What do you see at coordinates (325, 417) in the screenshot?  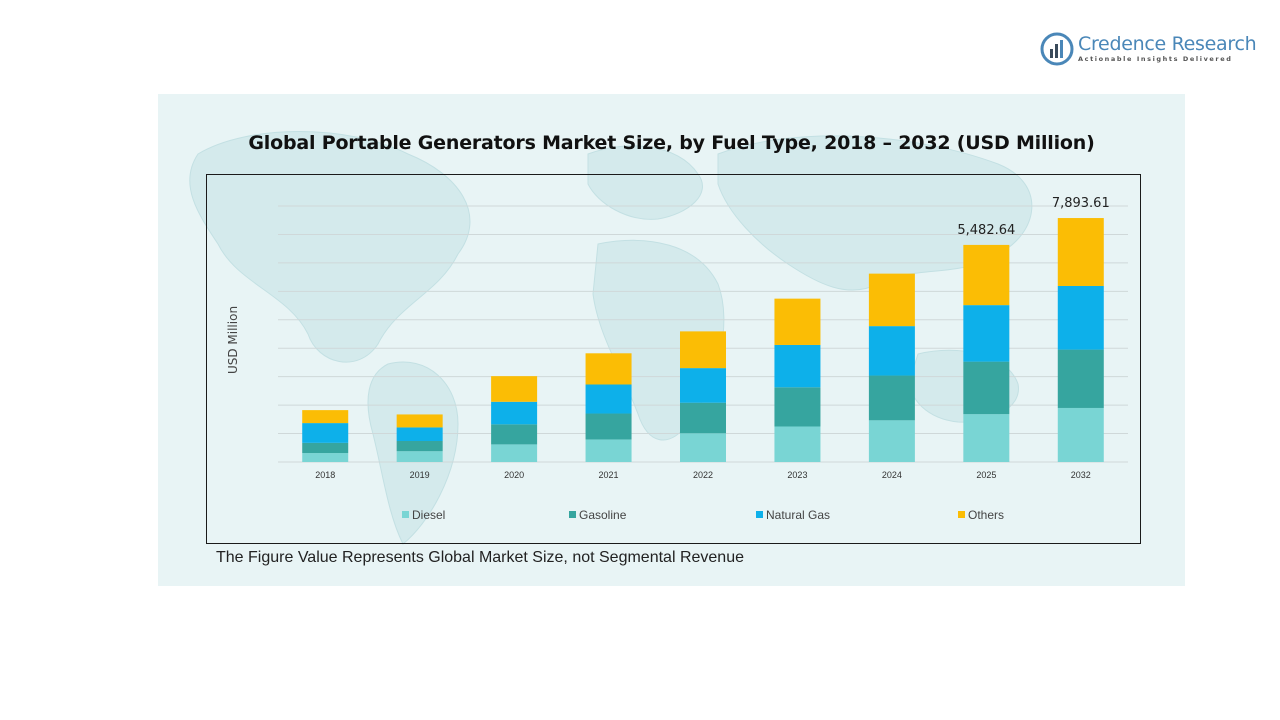 I see `bar-others-2018` at bounding box center [325, 417].